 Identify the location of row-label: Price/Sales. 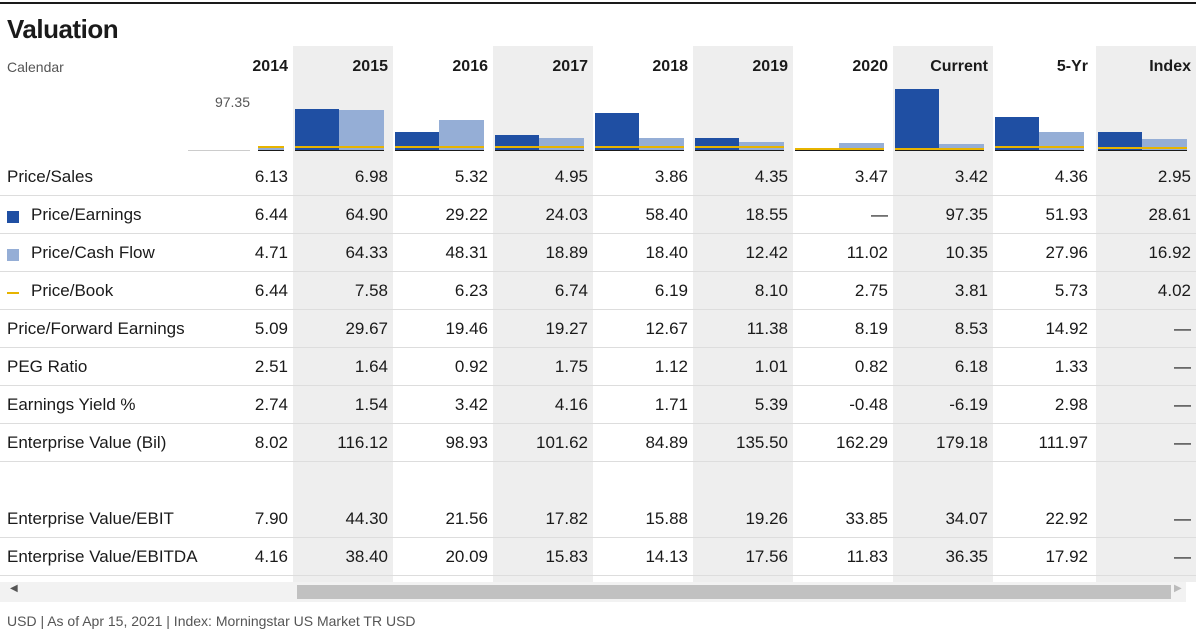
(50, 176).